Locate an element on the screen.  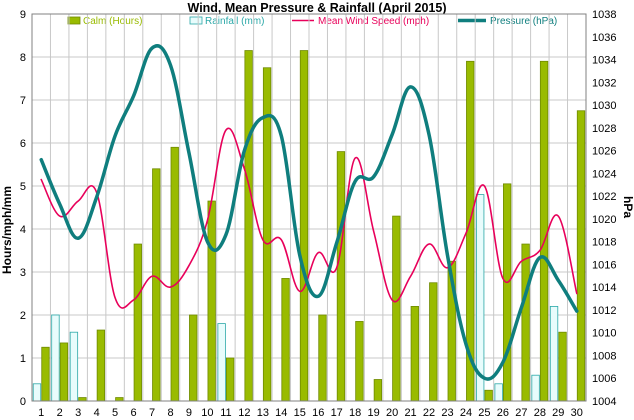
right-tick-label: 1006 is located at coordinates (604, 379).